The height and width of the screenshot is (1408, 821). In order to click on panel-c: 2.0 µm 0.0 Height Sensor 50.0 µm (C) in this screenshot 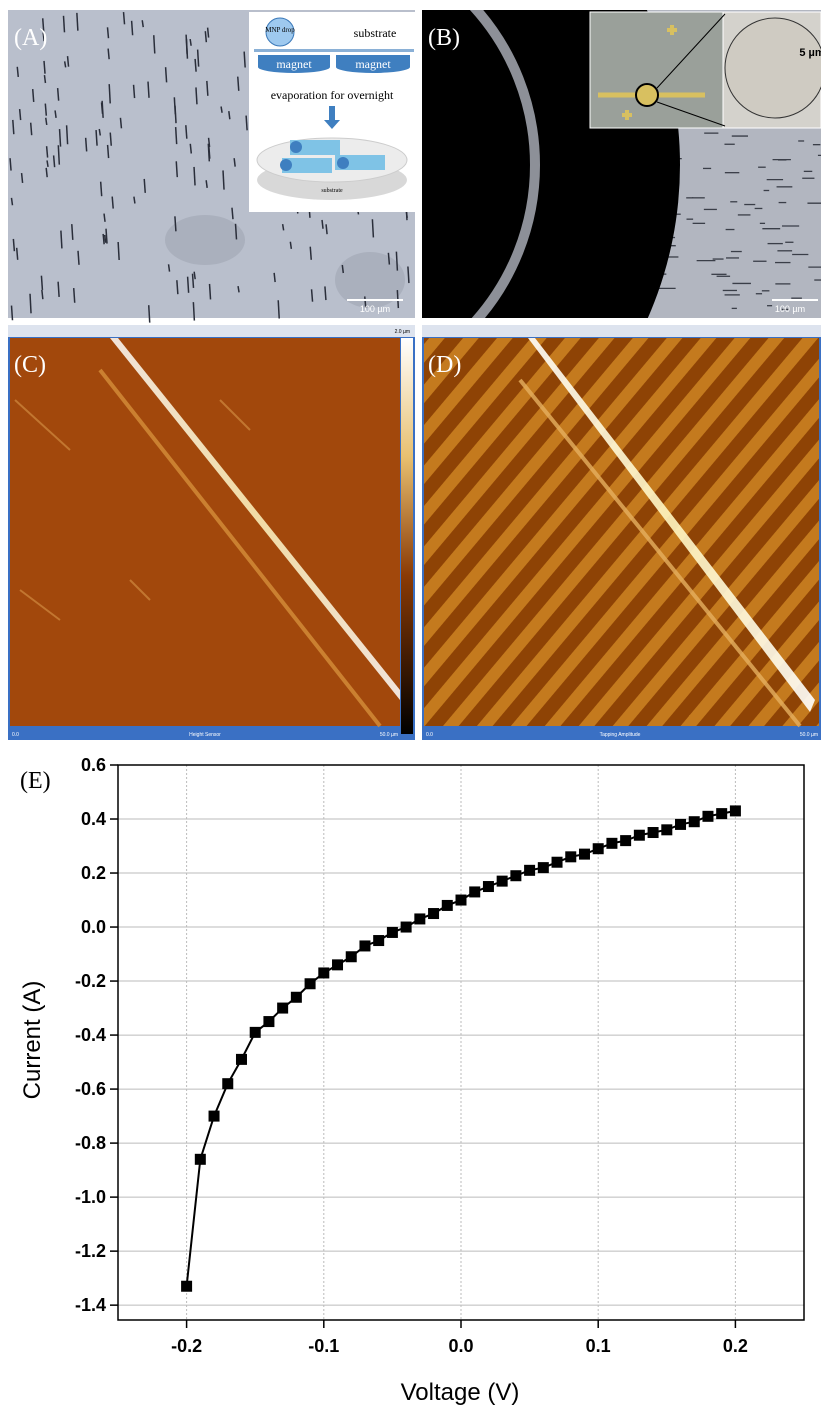, I will do `click(211, 532)`.